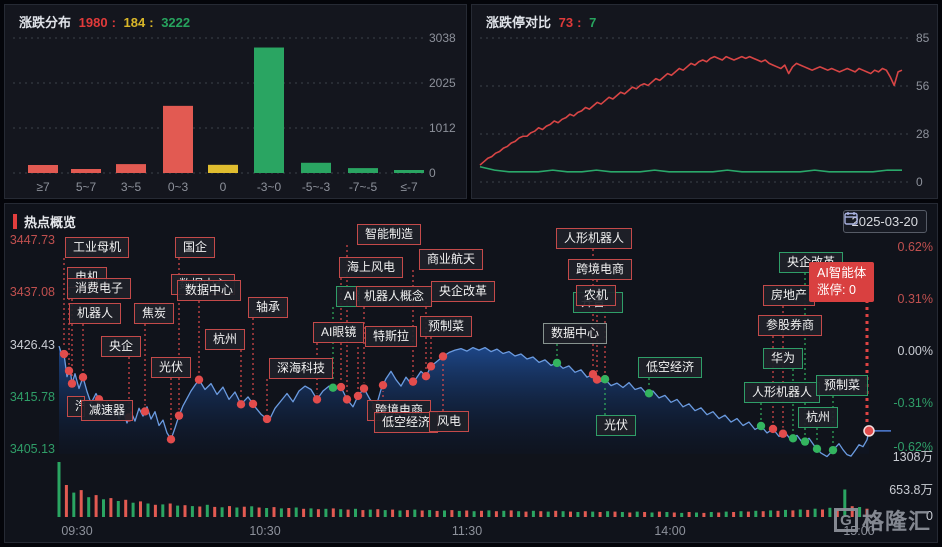  Describe the element at coordinates (691, 110) in the screenshot. I see `limit-up-line` at that location.